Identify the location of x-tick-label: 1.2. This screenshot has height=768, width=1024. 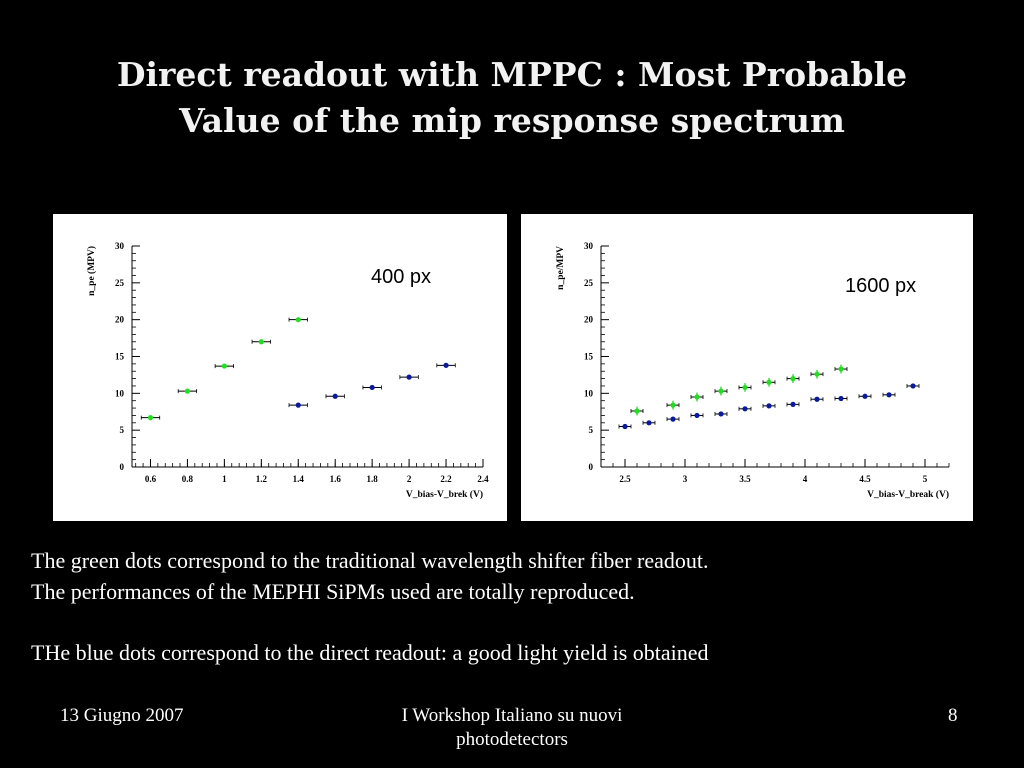
(262, 479).